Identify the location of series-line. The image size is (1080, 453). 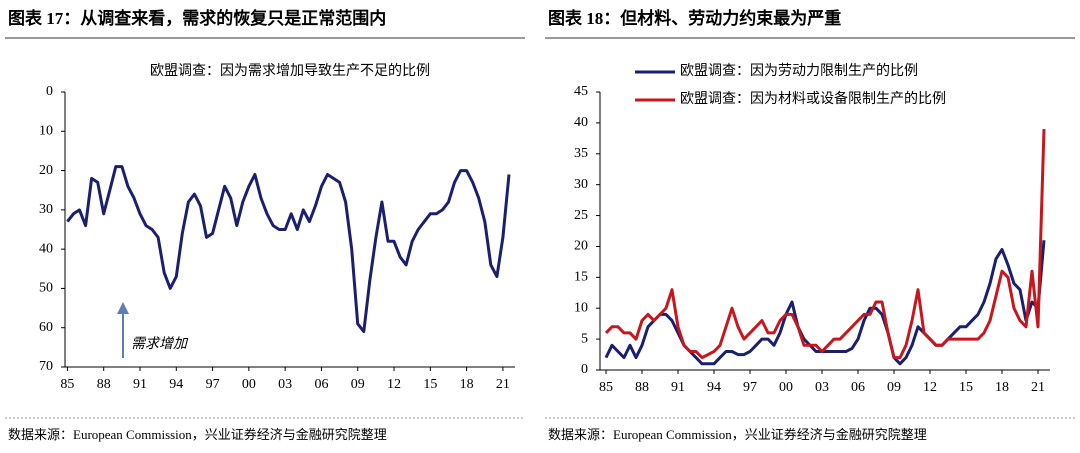
(825, 303).